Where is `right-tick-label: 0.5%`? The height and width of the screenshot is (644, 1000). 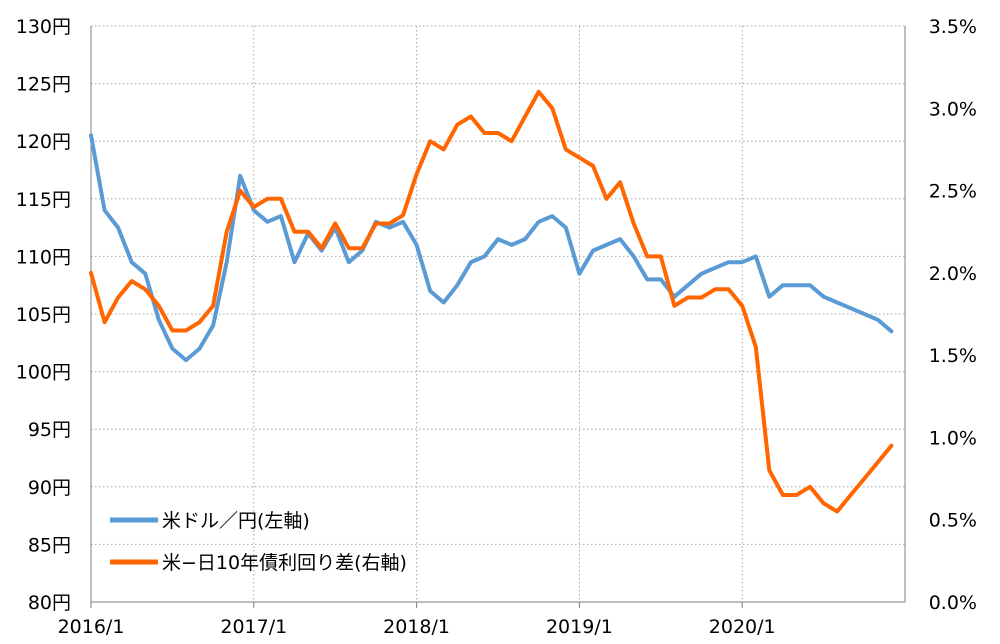
right-tick-label: 0.5% is located at coordinates (953, 521).